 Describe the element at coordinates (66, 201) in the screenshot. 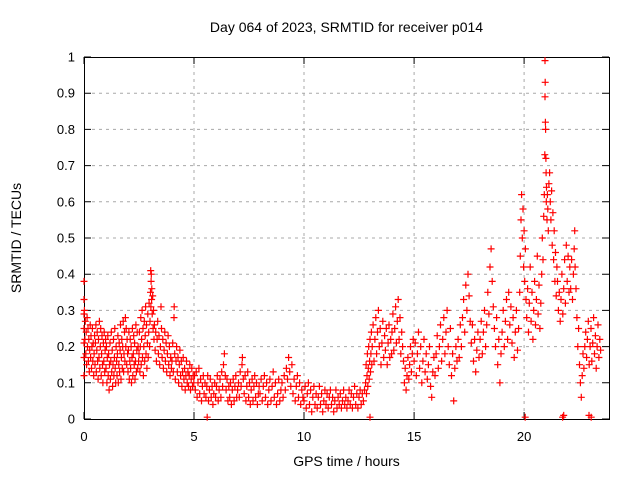

I see `y-tick-label: 0.6` at that location.